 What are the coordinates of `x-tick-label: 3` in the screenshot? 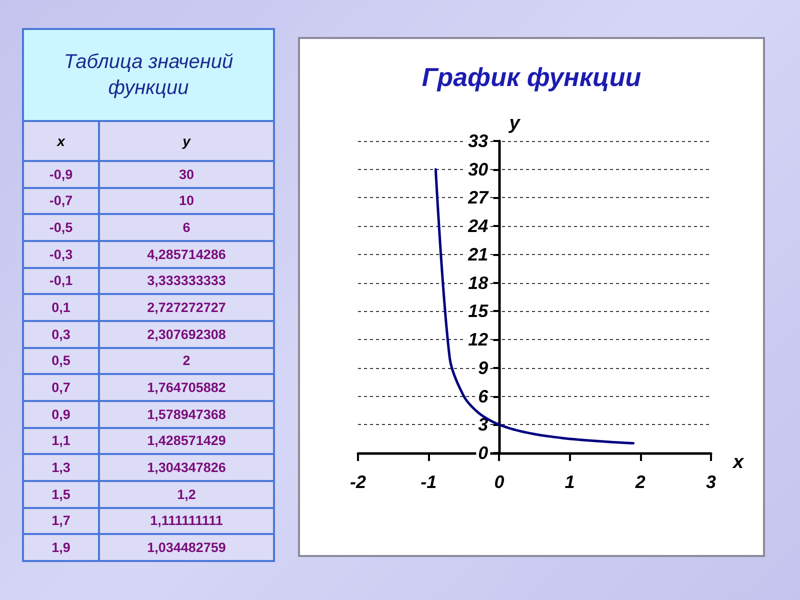 It's located at (711, 482).